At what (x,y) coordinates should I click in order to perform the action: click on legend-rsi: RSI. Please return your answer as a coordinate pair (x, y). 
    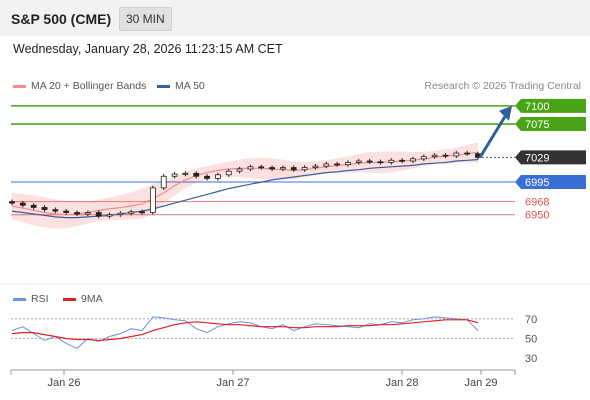
    Looking at the image, I should click on (31, 299).